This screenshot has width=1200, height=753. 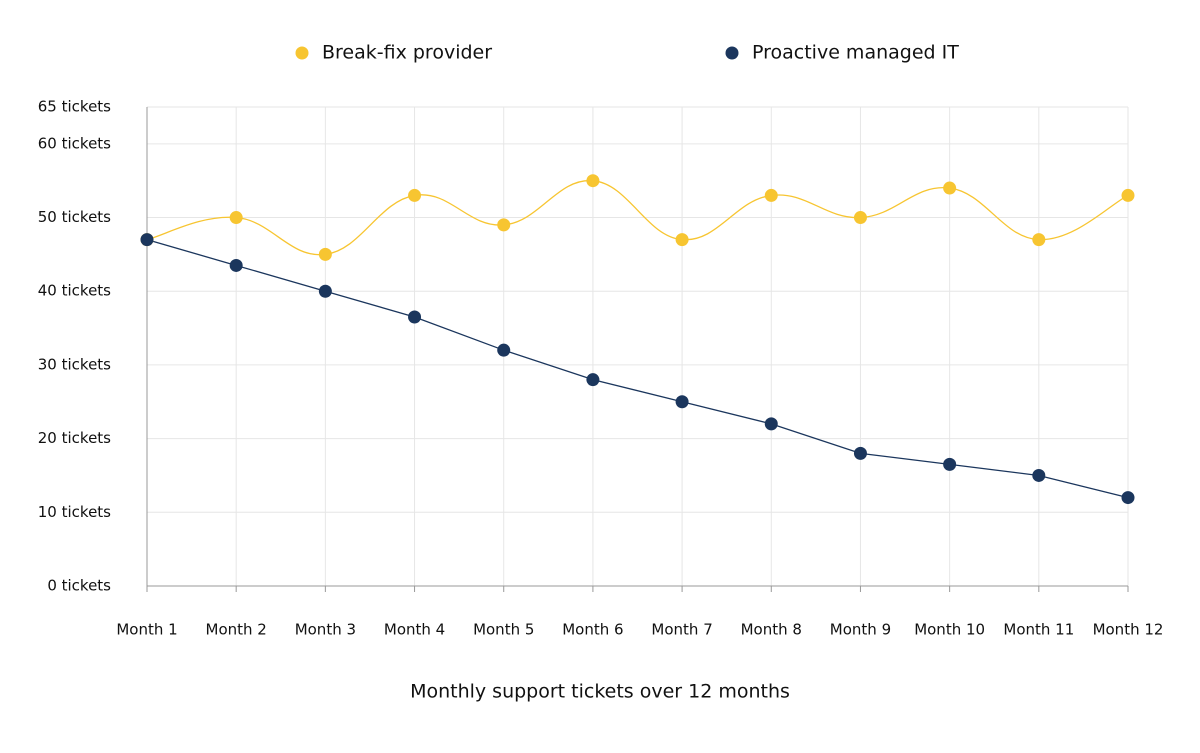 I want to click on y-tick-label: 50 tickets, so click(x=74, y=217).